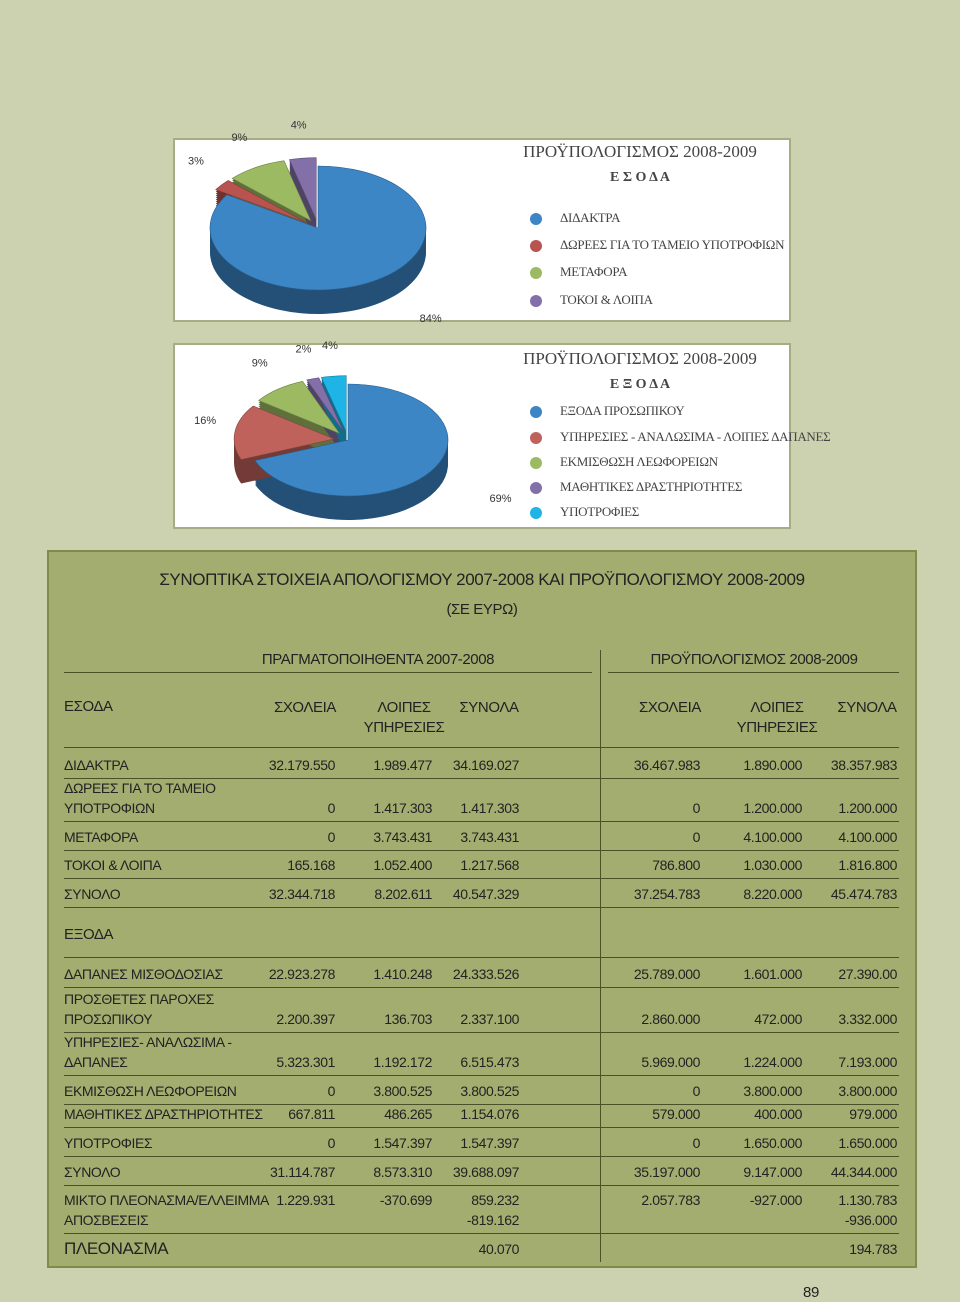 The height and width of the screenshot is (1302, 960). Describe the element at coordinates (139, 1009) in the screenshot. I see `row-label: ΠΡΟΣΘΕΤΕΣ ΠΑΡΟΧΕΣ ΠΡΟΣΩΠΙΚΟΥ` at that location.